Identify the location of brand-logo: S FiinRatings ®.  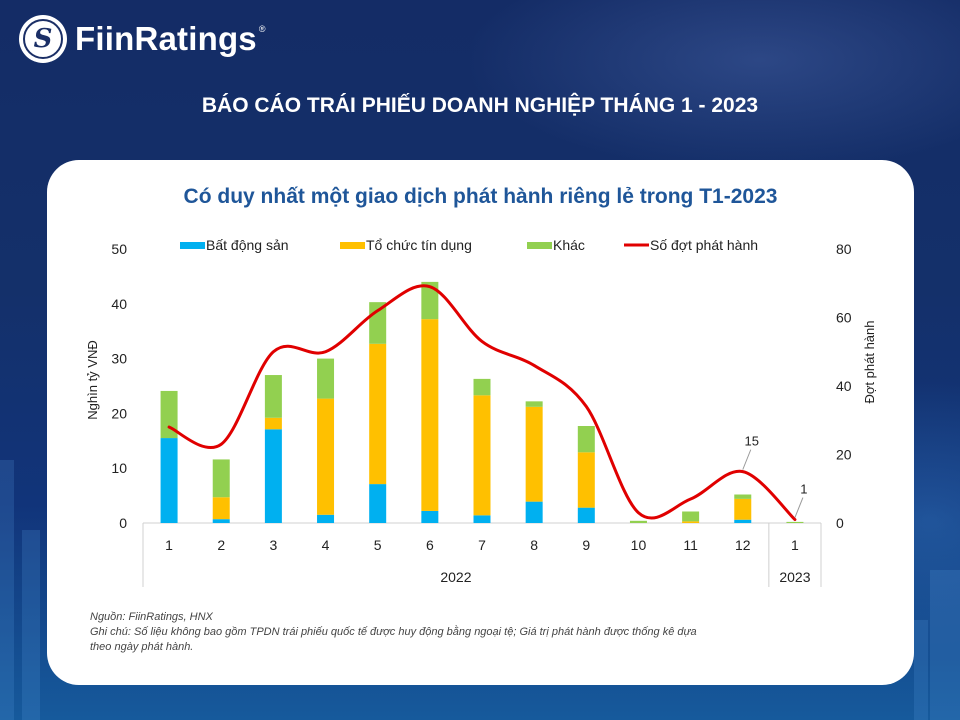
(142, 39).